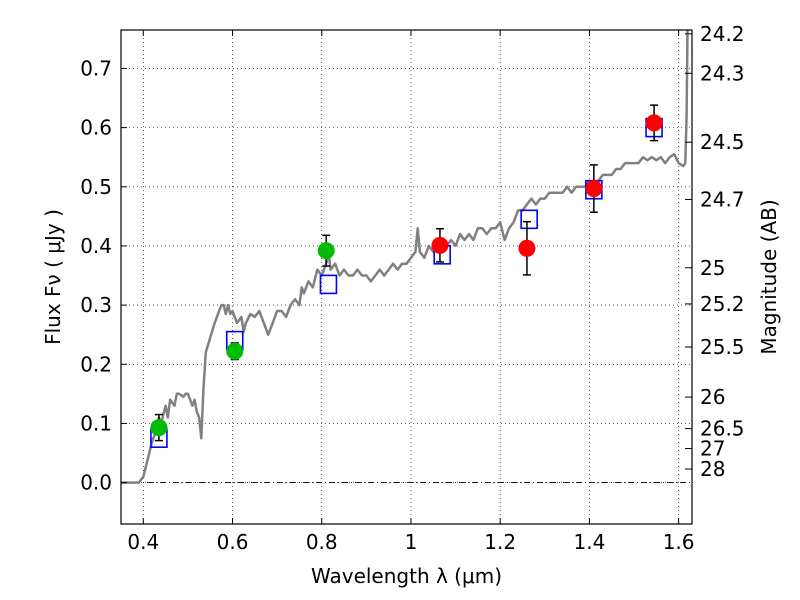  Describe the element at coordinates (712, 449) in the screenshot. I see `mag-tick-label: 27` at that location.